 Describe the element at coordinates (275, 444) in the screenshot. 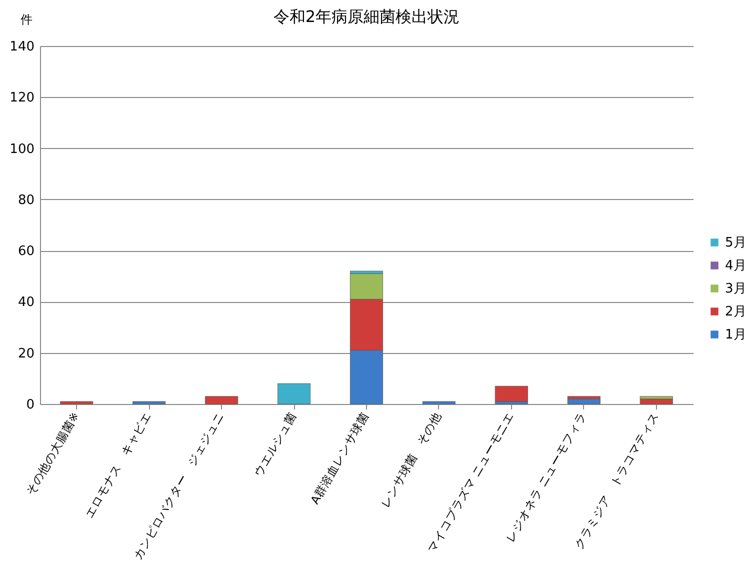

I see `x-tick-label: ウエルシュ菌` at that location.